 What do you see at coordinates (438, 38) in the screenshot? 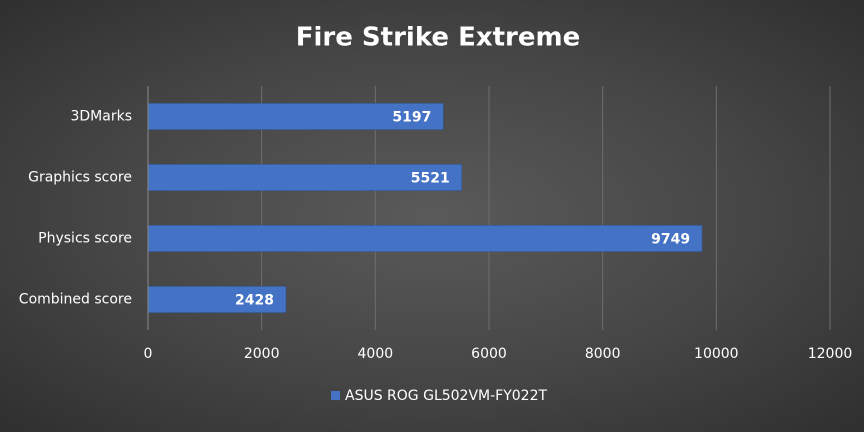
I see `chart-title: Fire Strike Extreme` at bounding box center [438, 38].